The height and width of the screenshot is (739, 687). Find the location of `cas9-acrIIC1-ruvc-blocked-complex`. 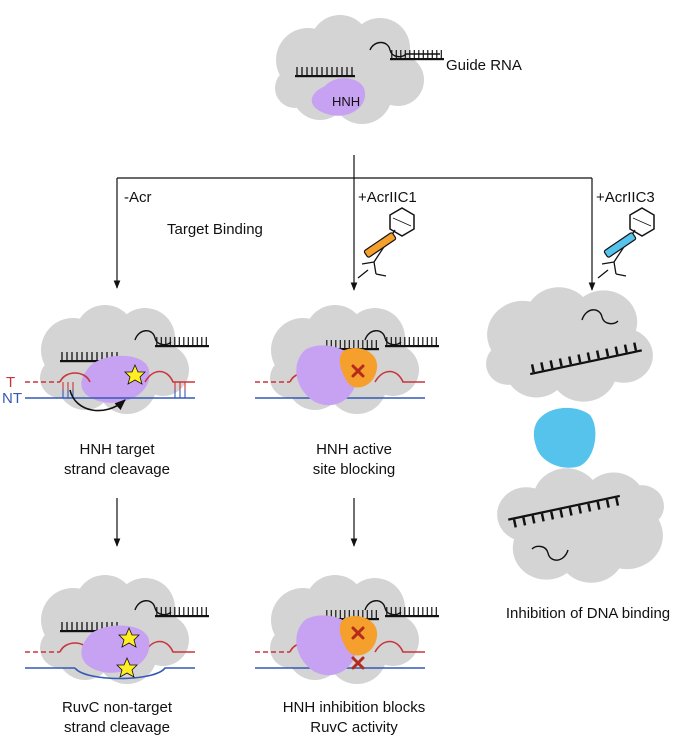

cas9-acrIIC1-ruvc-blocked-complex is located at coordinates (347, 629).